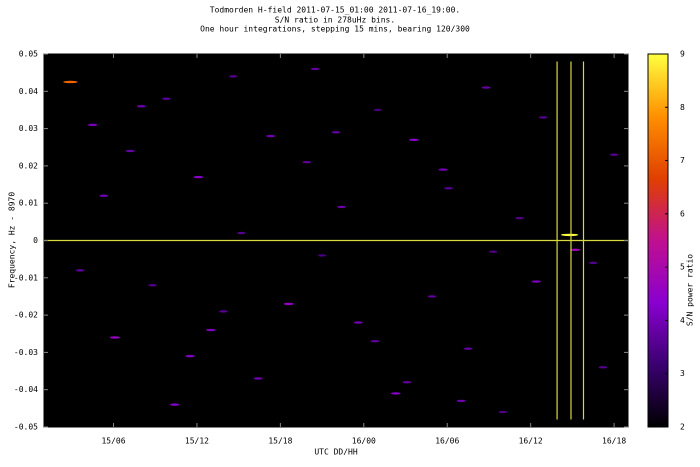  I want to click on y-tick-label: -0.04, so click(26, 389).